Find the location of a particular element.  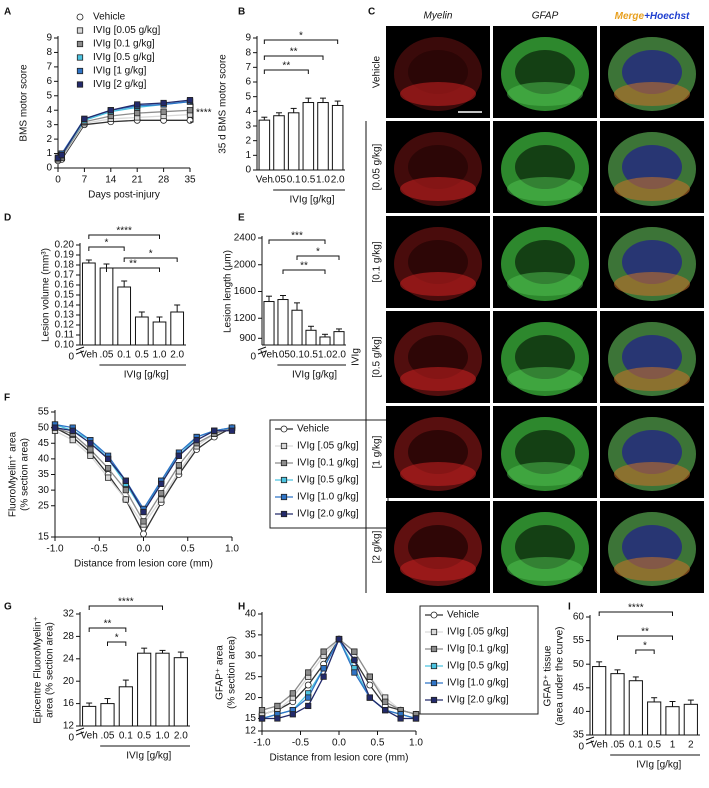

y-tick-label: 0.12 is located at coordinates (65, 325).